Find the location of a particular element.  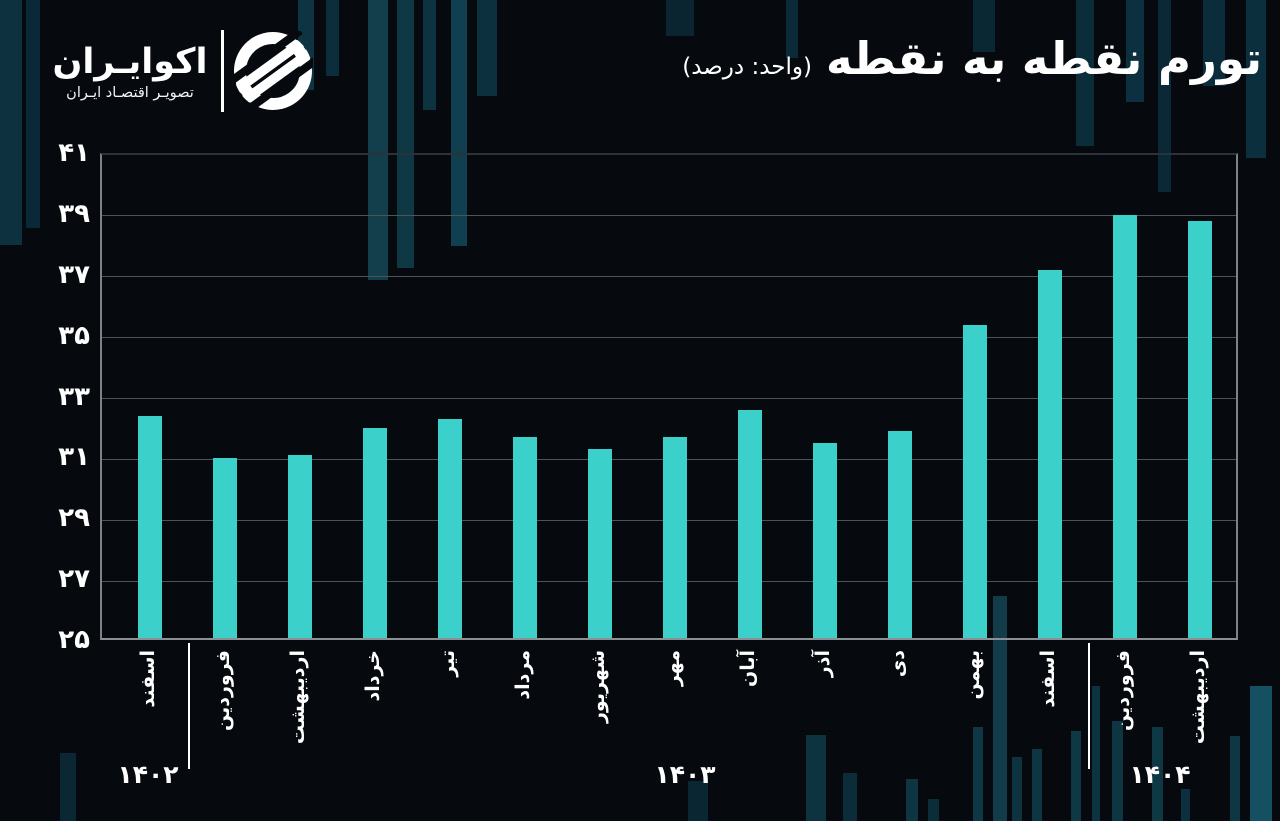

bar-اسفند-0 is located at coordinates (150, 526).